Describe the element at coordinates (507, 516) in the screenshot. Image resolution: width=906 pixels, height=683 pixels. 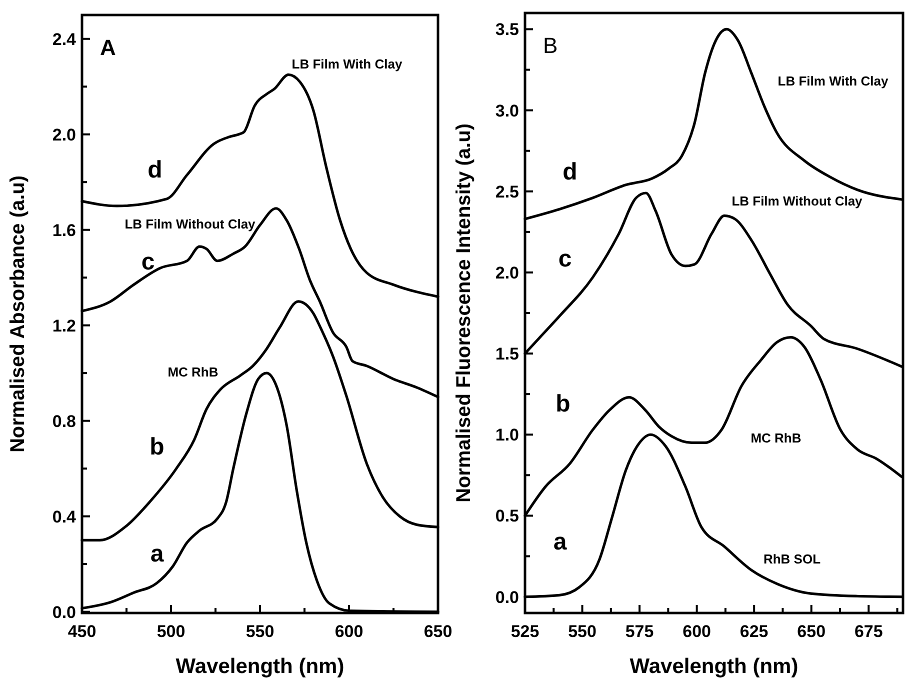
I see `y-tick-label: 0.5` at that location.